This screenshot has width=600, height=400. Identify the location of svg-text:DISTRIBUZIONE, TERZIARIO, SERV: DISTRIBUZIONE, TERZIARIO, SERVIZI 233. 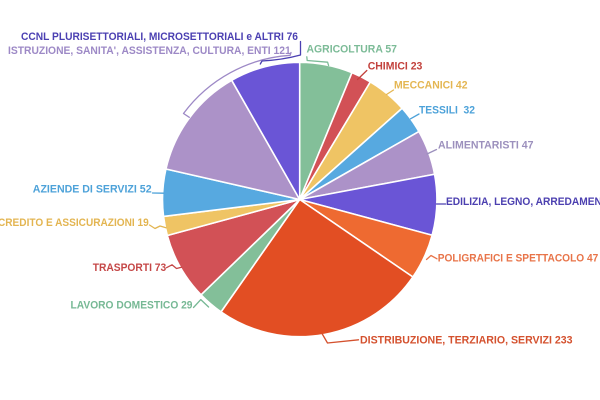
(466, 341).